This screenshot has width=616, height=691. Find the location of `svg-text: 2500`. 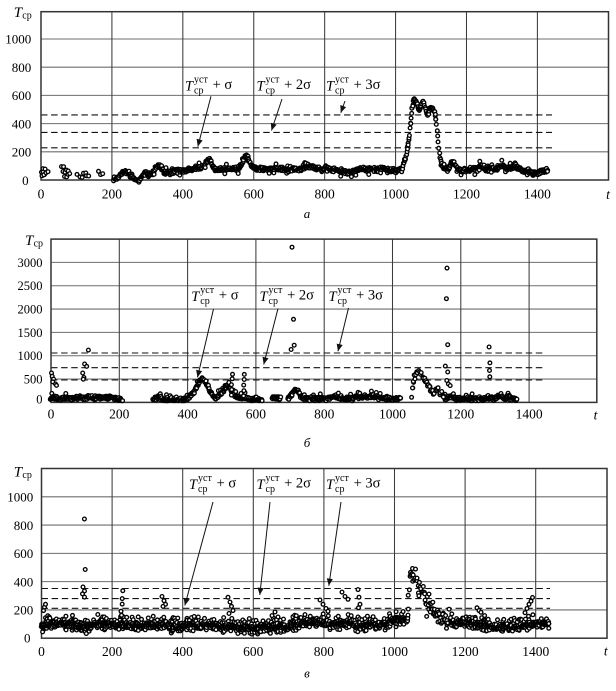

svg-text: 2500 is located at coordinates (30, 286).